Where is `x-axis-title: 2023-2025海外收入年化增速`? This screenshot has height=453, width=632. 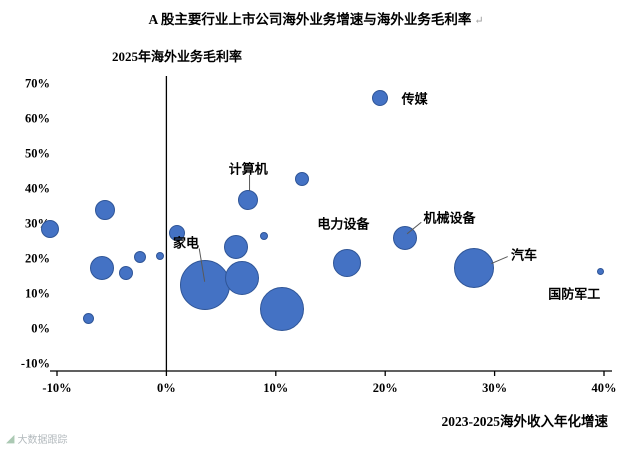
x-axis-title: 2023-2025海外收入年化增速 is located at coordinates (525, 421).